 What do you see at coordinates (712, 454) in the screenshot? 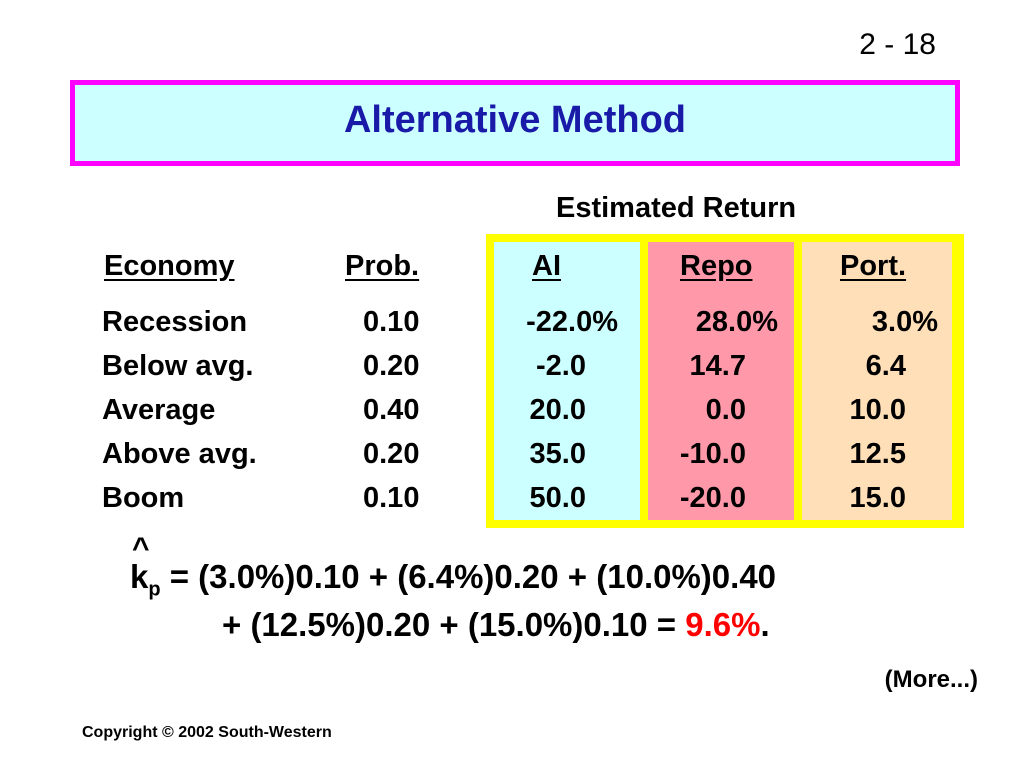
I see `table-cell-repo: -10.0` at bounding box center [712, 454].